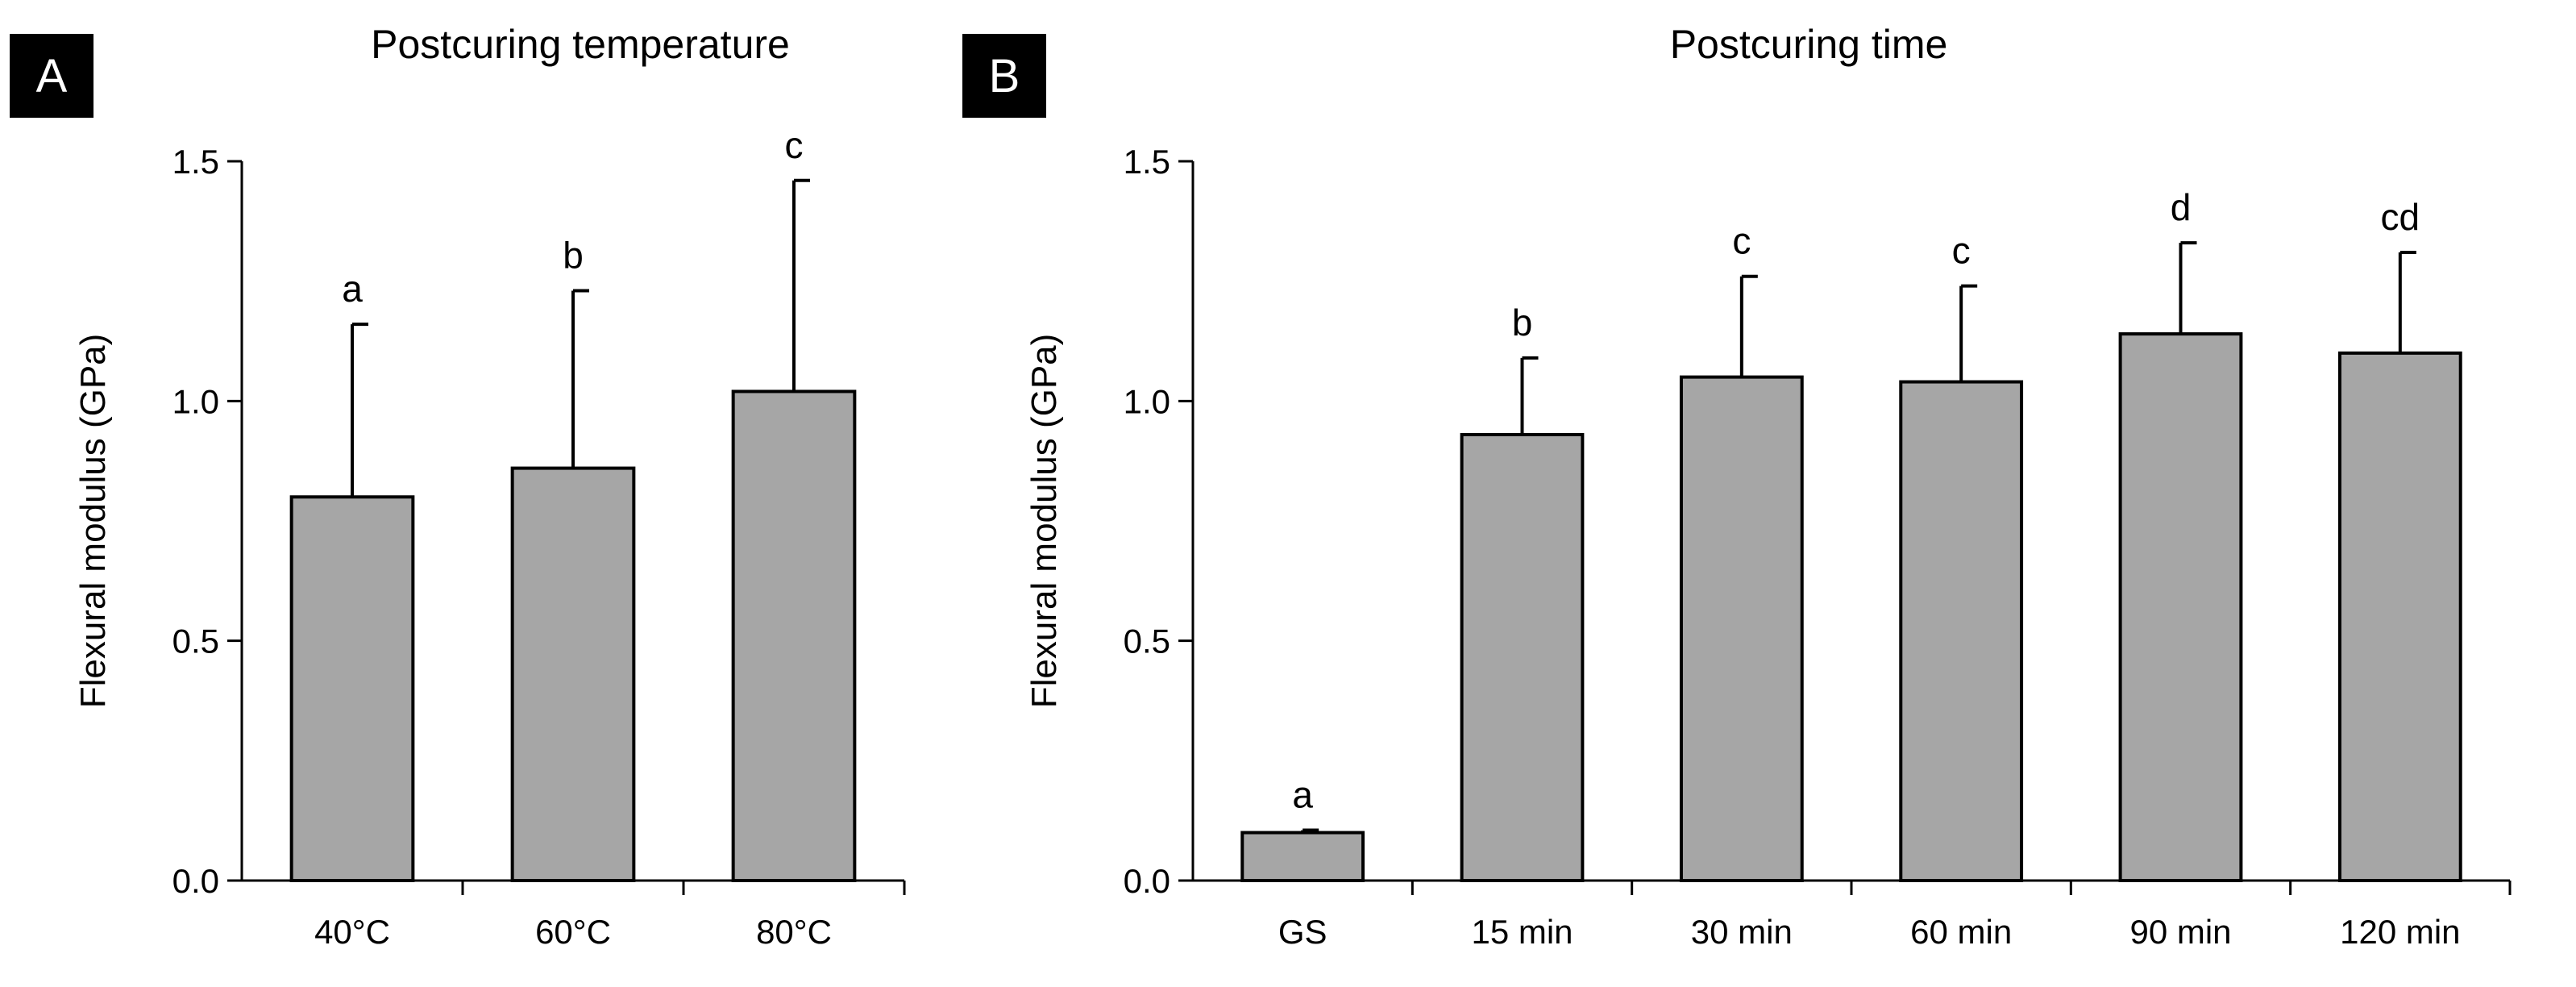 This screenshot has width=2576, height=987. What do you see at coordinates (1809, 44) in the screenshot?
I see `chart-title: Postcuring time` at bounding box center [1809, 44].